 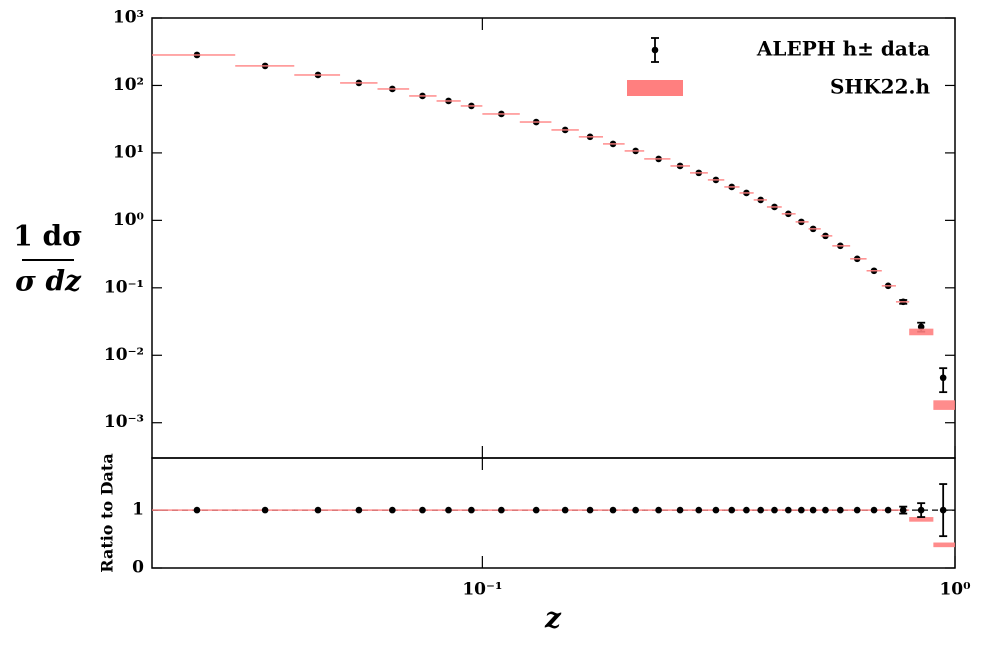 I want to click on y-tick-label: 0, so click(x=138, y=568).